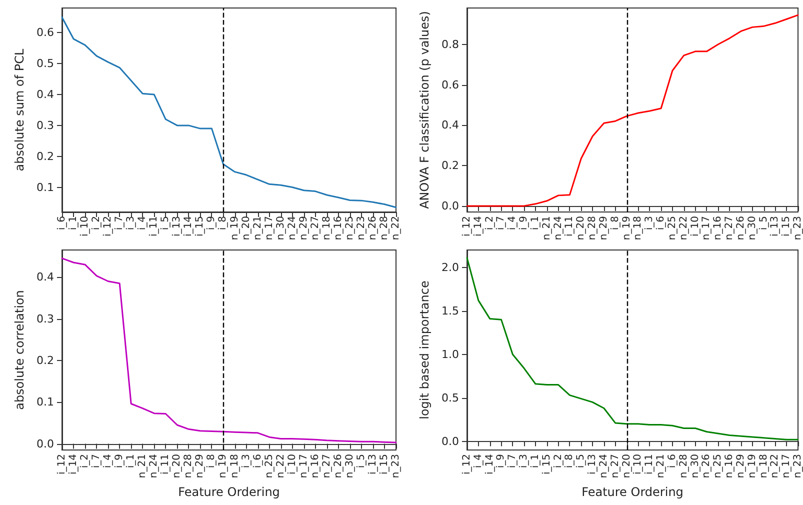  I want to click on y-tick-label: 0.8, so click(450, 44).